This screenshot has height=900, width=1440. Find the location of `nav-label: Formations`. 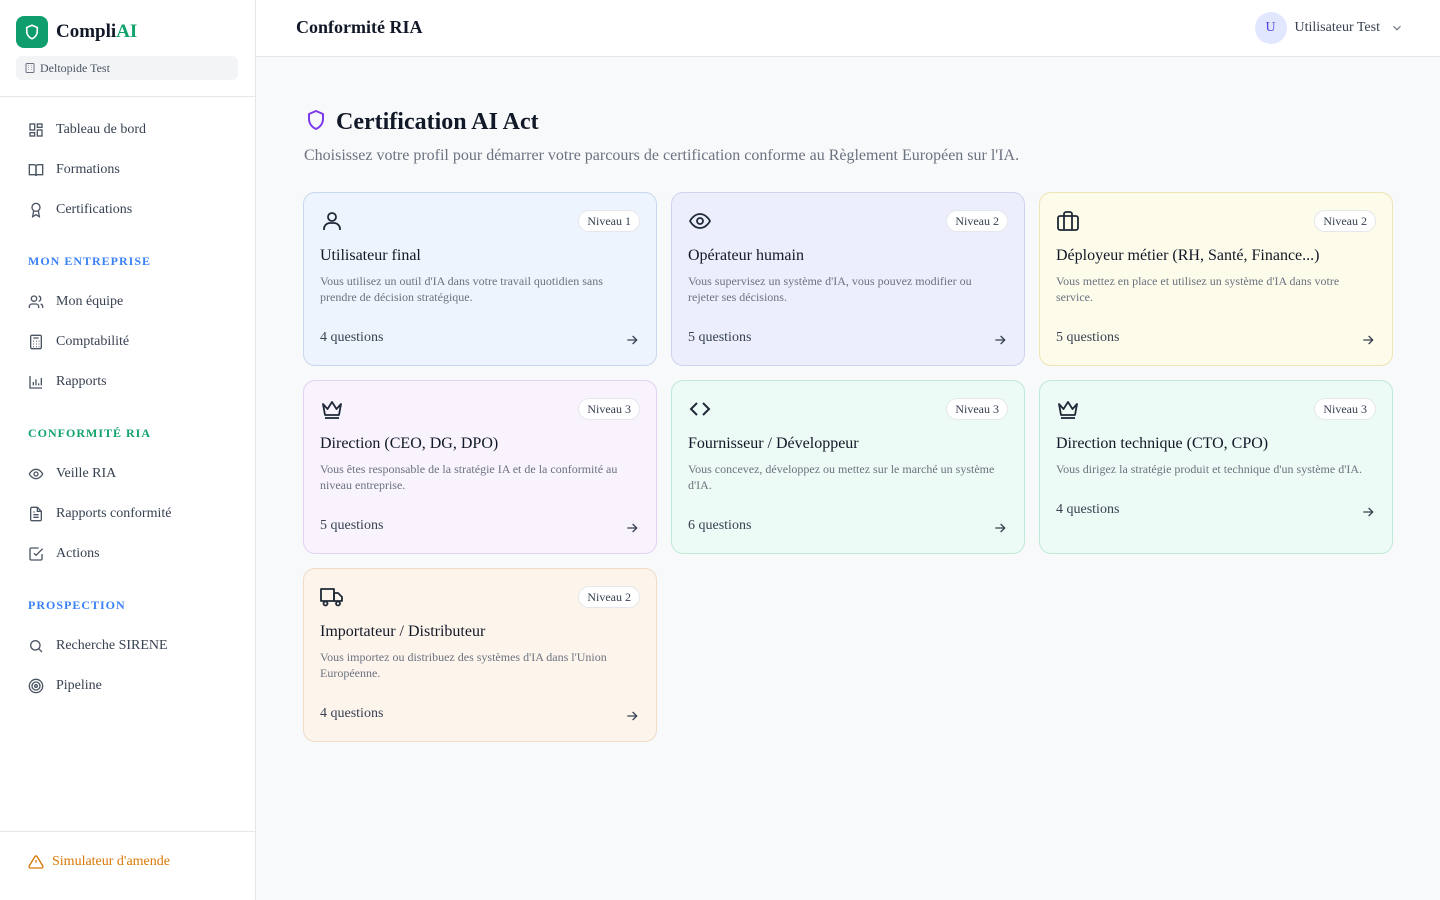

nav-label: Formations is located at coordinates (88, 169).